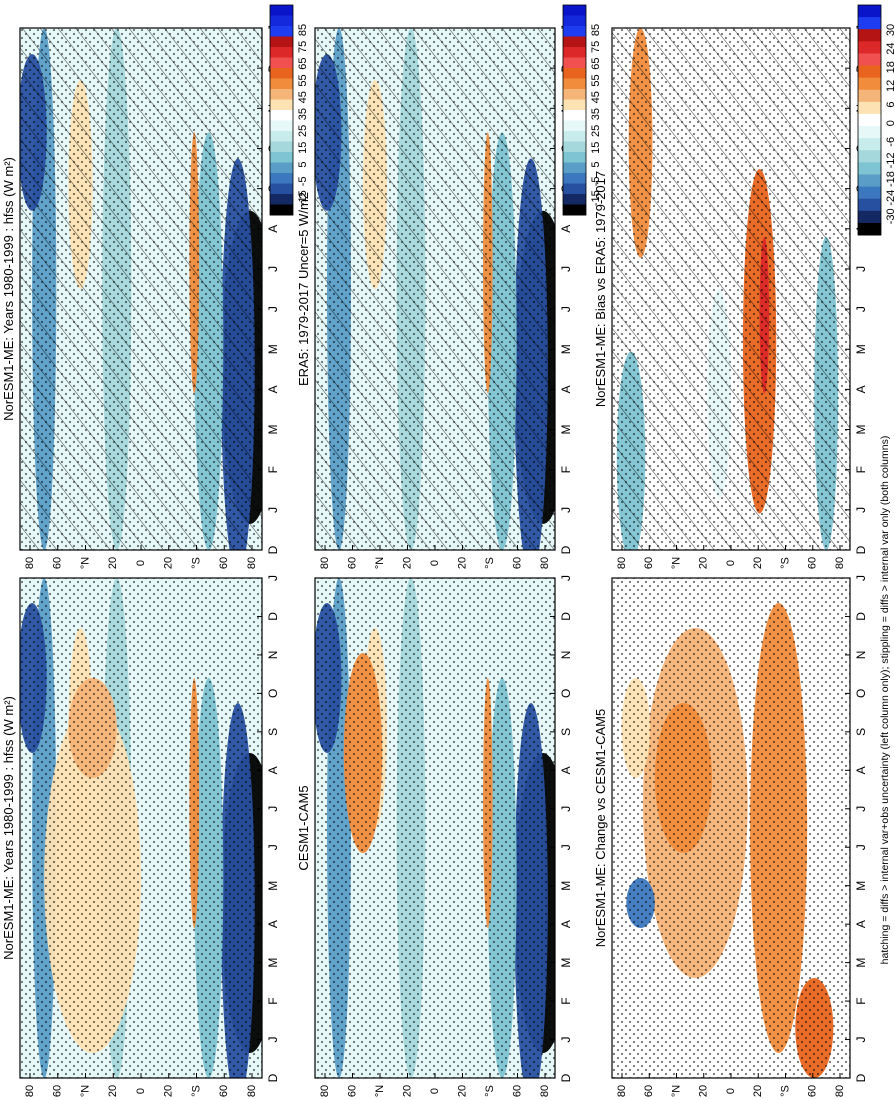  Describe the element at coordinates (303, 30) in the screenshot. I see `colorbar-label: 85` at that location.